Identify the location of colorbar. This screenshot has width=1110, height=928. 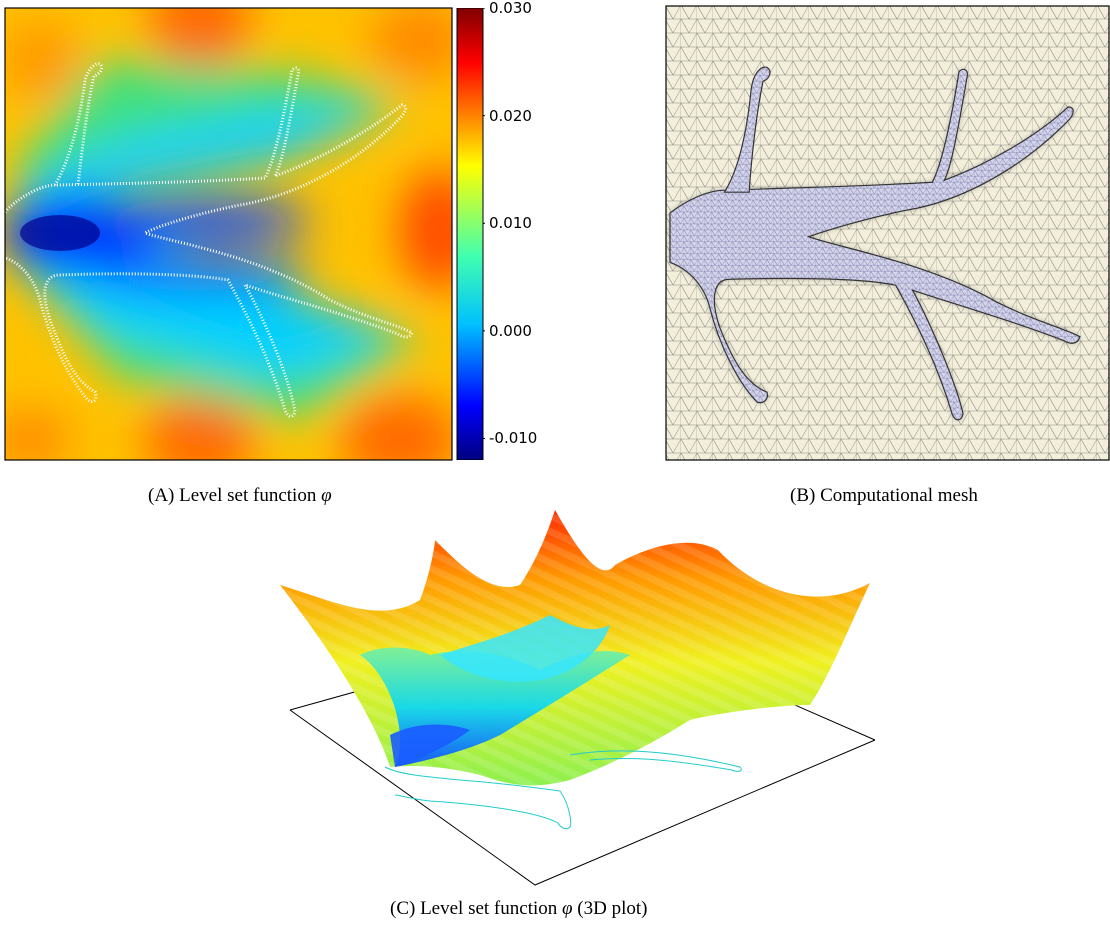
(470, 234).